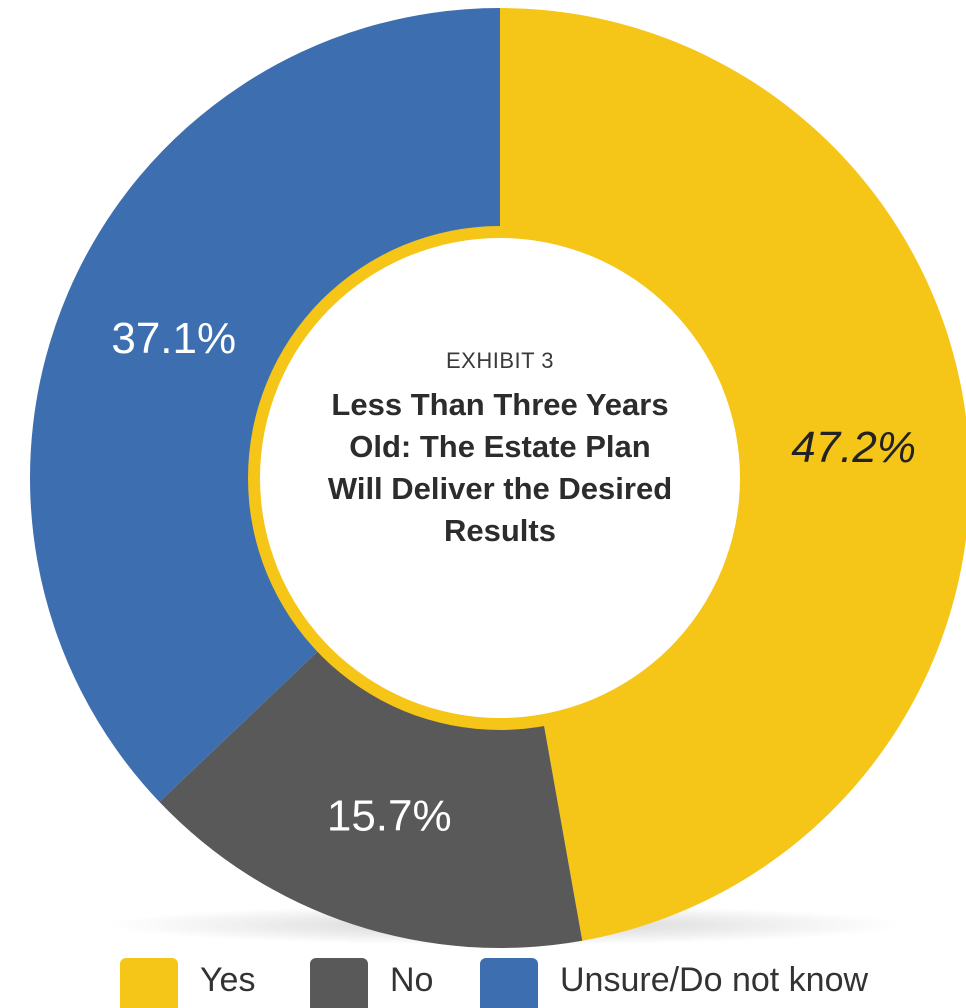 This screenshot has width=966, height=1008. Describe the element at coordinates (853, 447) in the screenshot. I see `data-label-yes: 47.2%` at that location.